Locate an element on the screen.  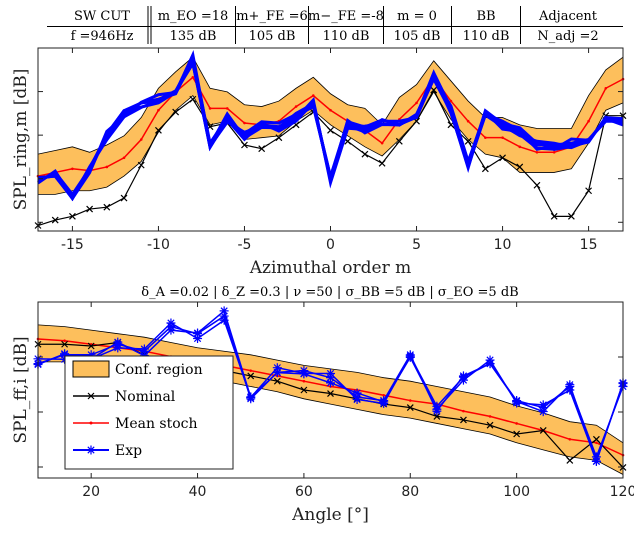
x-tick-label: 100 is located at coordinates (516, 492).